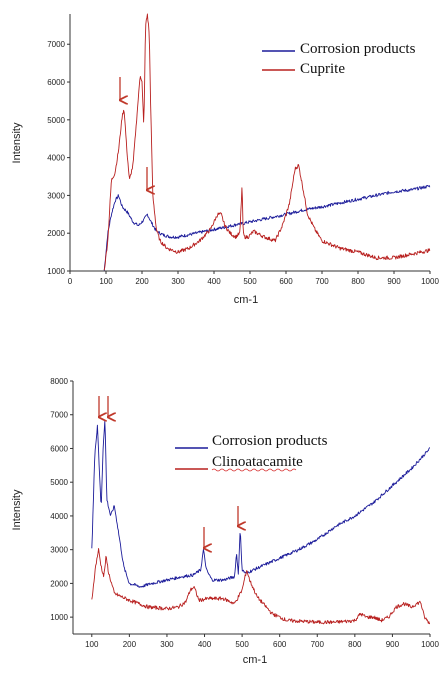  I want to click on legend: Corrosion products Clinoatacamite, so click(251, 452).